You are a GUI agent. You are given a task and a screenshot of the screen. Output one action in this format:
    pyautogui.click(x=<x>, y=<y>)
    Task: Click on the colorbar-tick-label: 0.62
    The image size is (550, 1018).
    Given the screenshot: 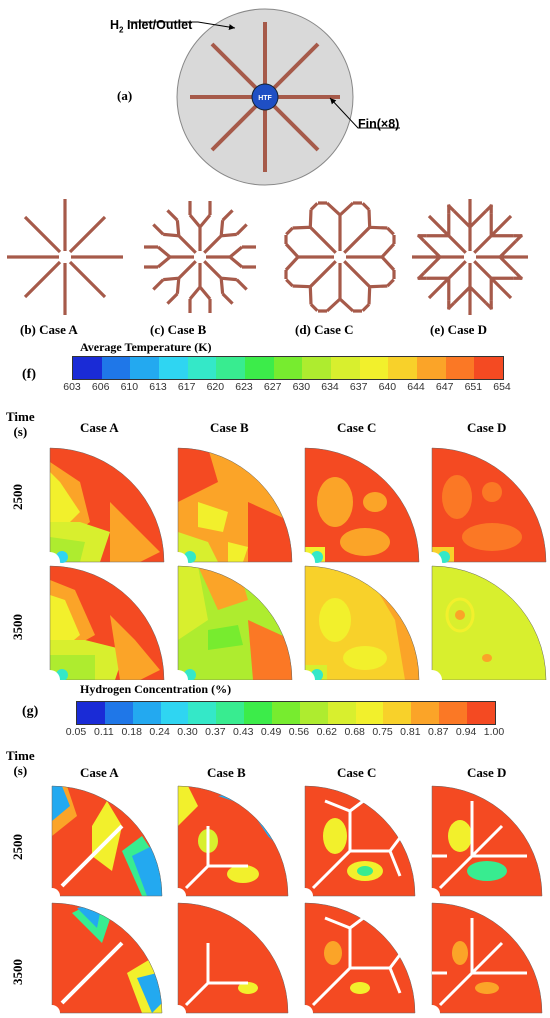 What is the action you would take?
    pyautogui.click(x=327, y=732)
    